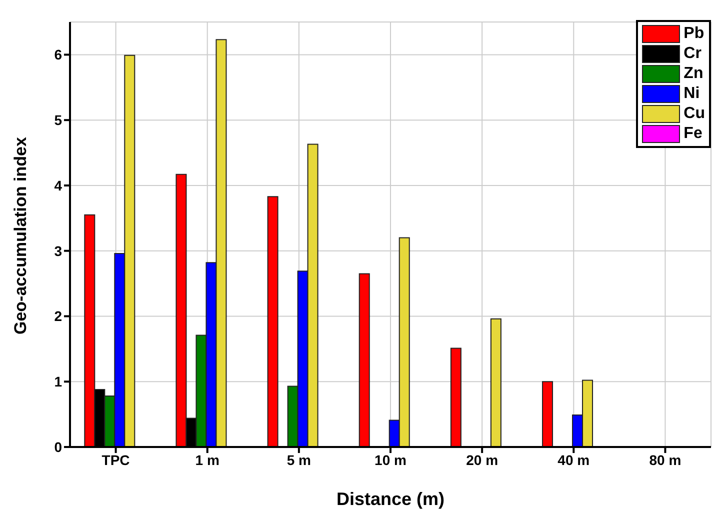  I want to click on y-tick-label: 6, so click(58, 54).